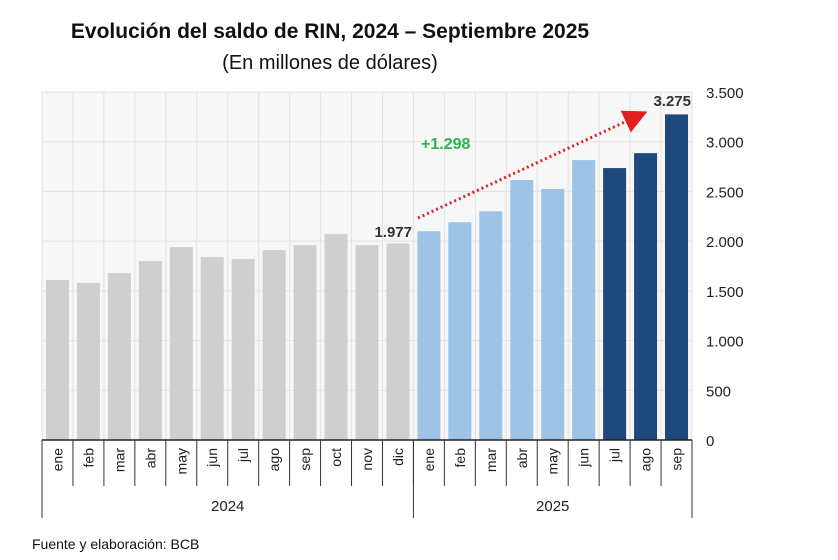 The height and width of the screenshot is (560, 838). I want to click on y-tick-label: 1.000, so click(725, 342).